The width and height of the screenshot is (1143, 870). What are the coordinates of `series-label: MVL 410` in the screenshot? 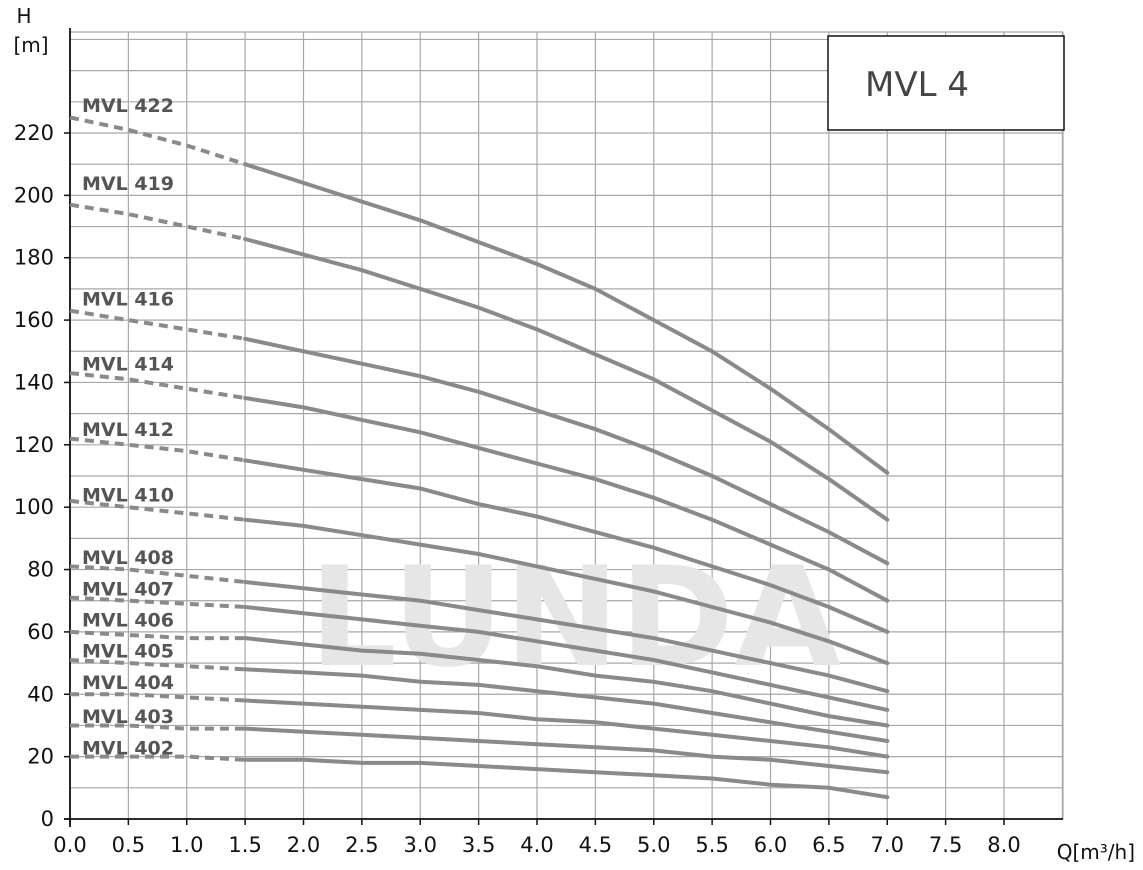 It's located at (128, 496).